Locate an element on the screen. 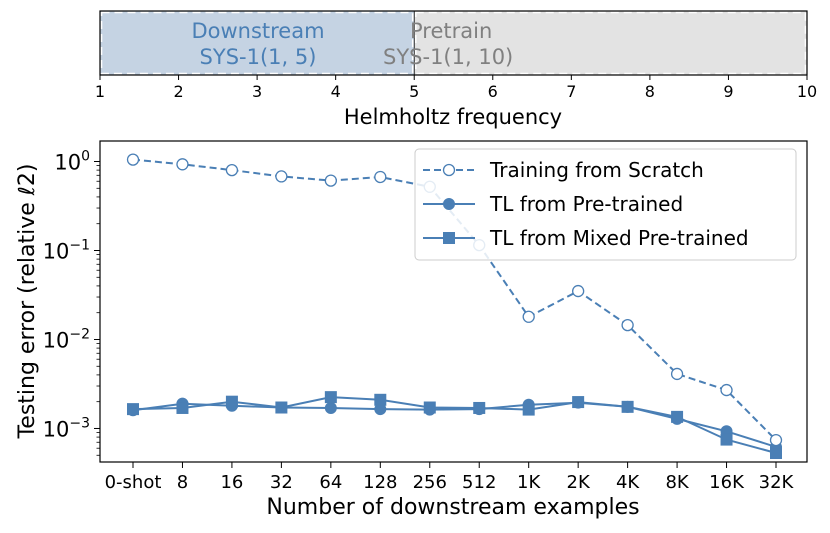 This screenshot has width=830, height=533. top-x-tick-label: 9 is located at coordinates (728, 91).